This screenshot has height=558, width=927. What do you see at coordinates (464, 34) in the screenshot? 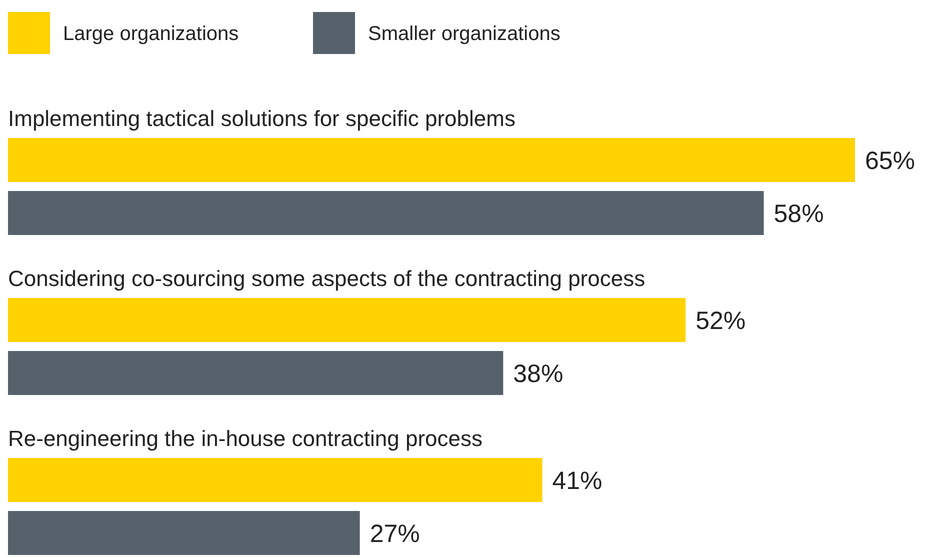
I see `legend-label: Smaller organizations` at bounding box center [464, 34].